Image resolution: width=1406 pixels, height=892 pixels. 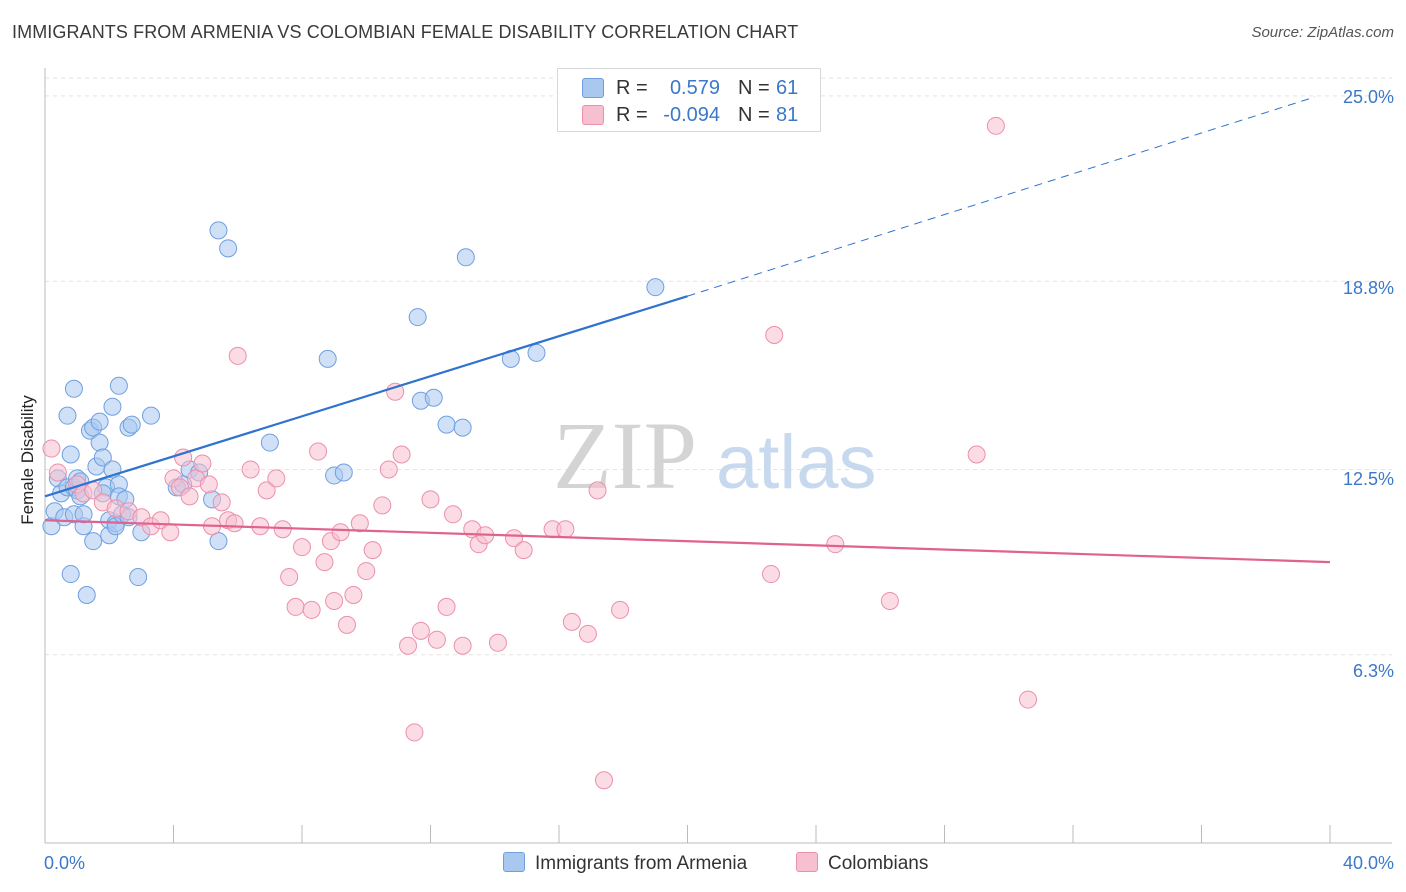 What do you see at coordinates (1001, 196) in the screenshot?
I see `armenia-trend-extension` at bounding box center [1001, 196].